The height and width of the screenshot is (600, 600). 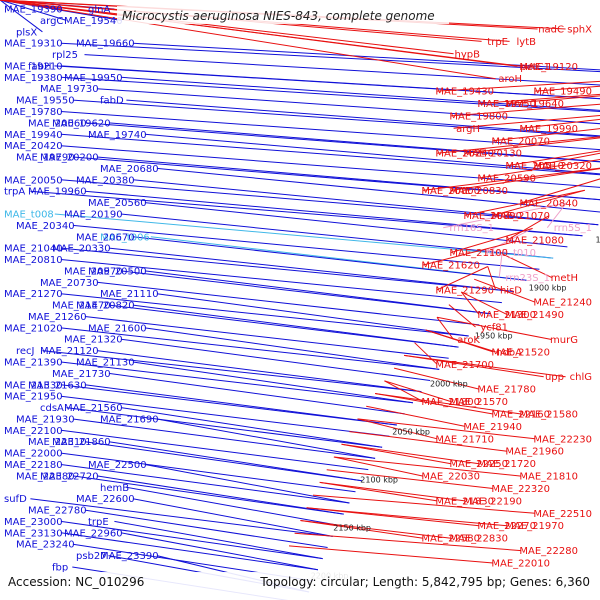 What do you see at coordinates (497, 42) in the screenshot?
I see `reverse-gene-label: trpE` at bounding box center [497, 42].